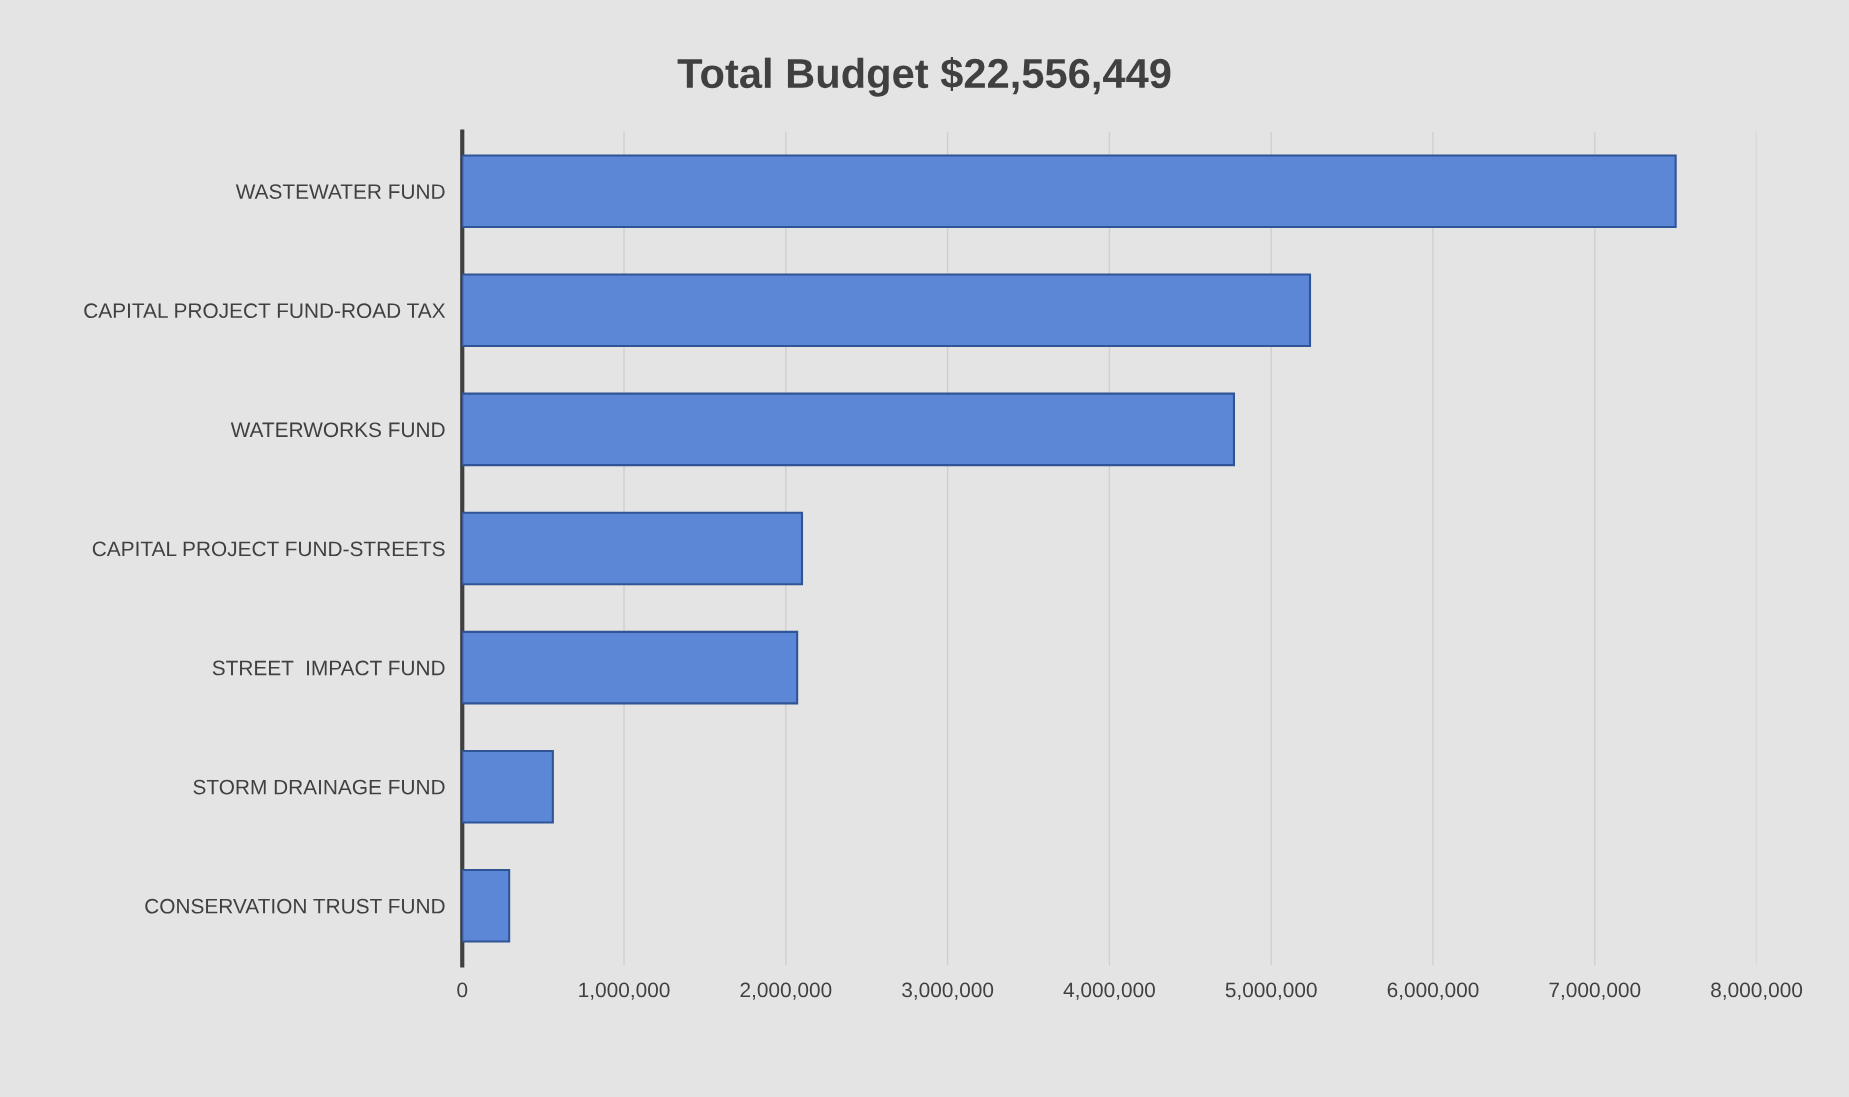 The image size is (1849, 1097). What do you see at coordinates (337, 430) in the screenshot?
I see `y-tick-label: WATERWORKS FUND` at bounding box center [337, 430].